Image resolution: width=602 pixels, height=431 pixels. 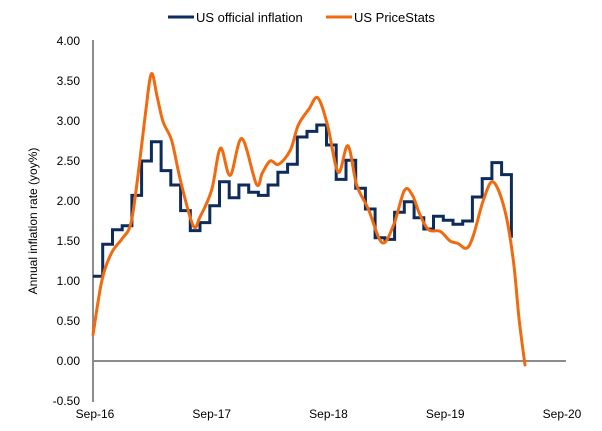 I want to click on legend-label-official: US official inflation, so click(x=249, y=17).